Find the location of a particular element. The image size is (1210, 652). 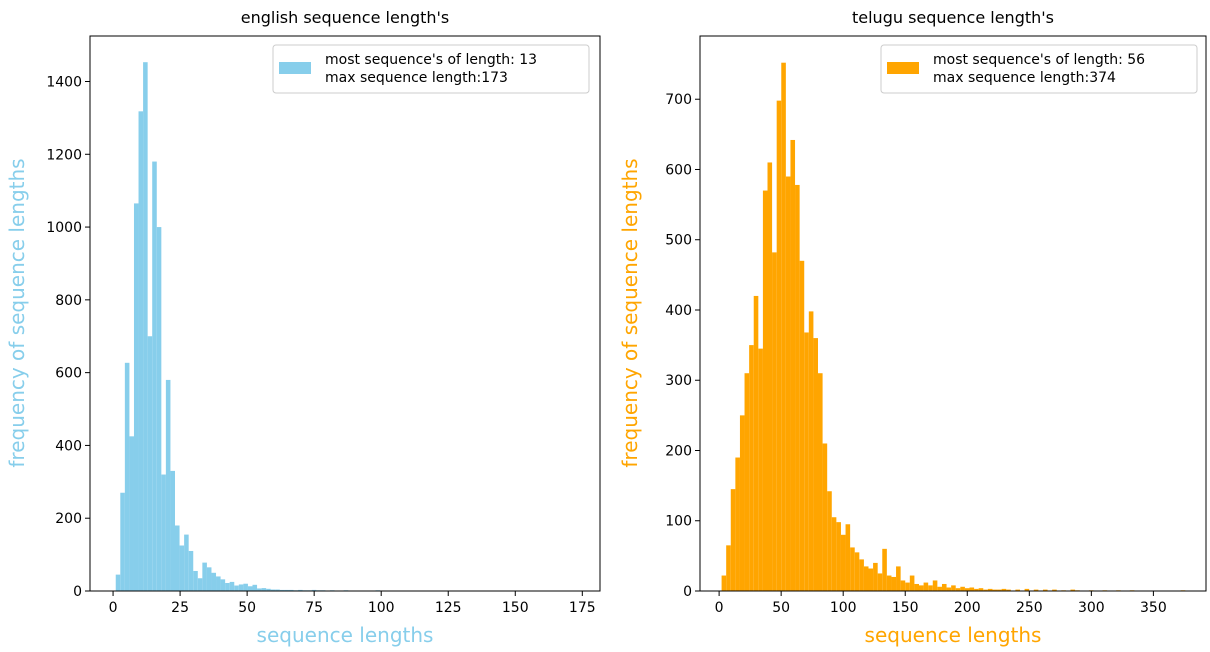

y-axis-label: frequency of sequence lengths is located at coordinates (630, 312).